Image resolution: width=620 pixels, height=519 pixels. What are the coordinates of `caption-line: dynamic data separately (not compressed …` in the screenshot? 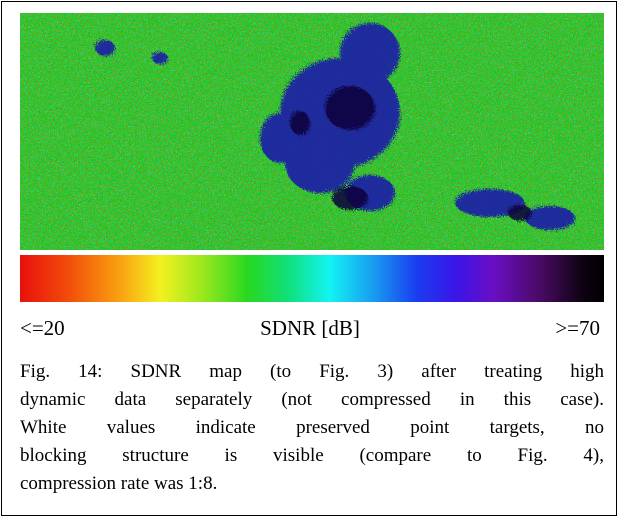 It's located at (312, 399).